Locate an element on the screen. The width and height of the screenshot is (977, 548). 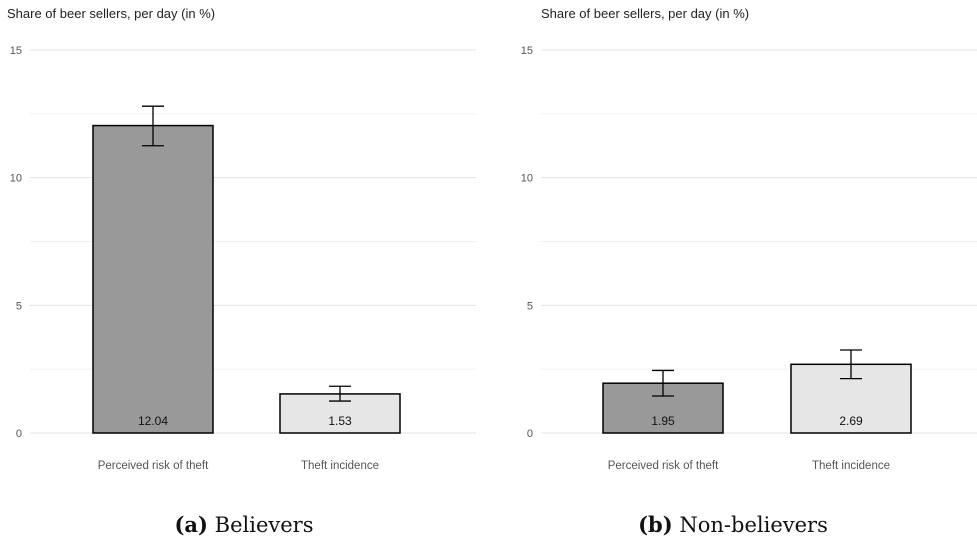
figure-caption: (a) Believers is located at coordinates (244, 524).